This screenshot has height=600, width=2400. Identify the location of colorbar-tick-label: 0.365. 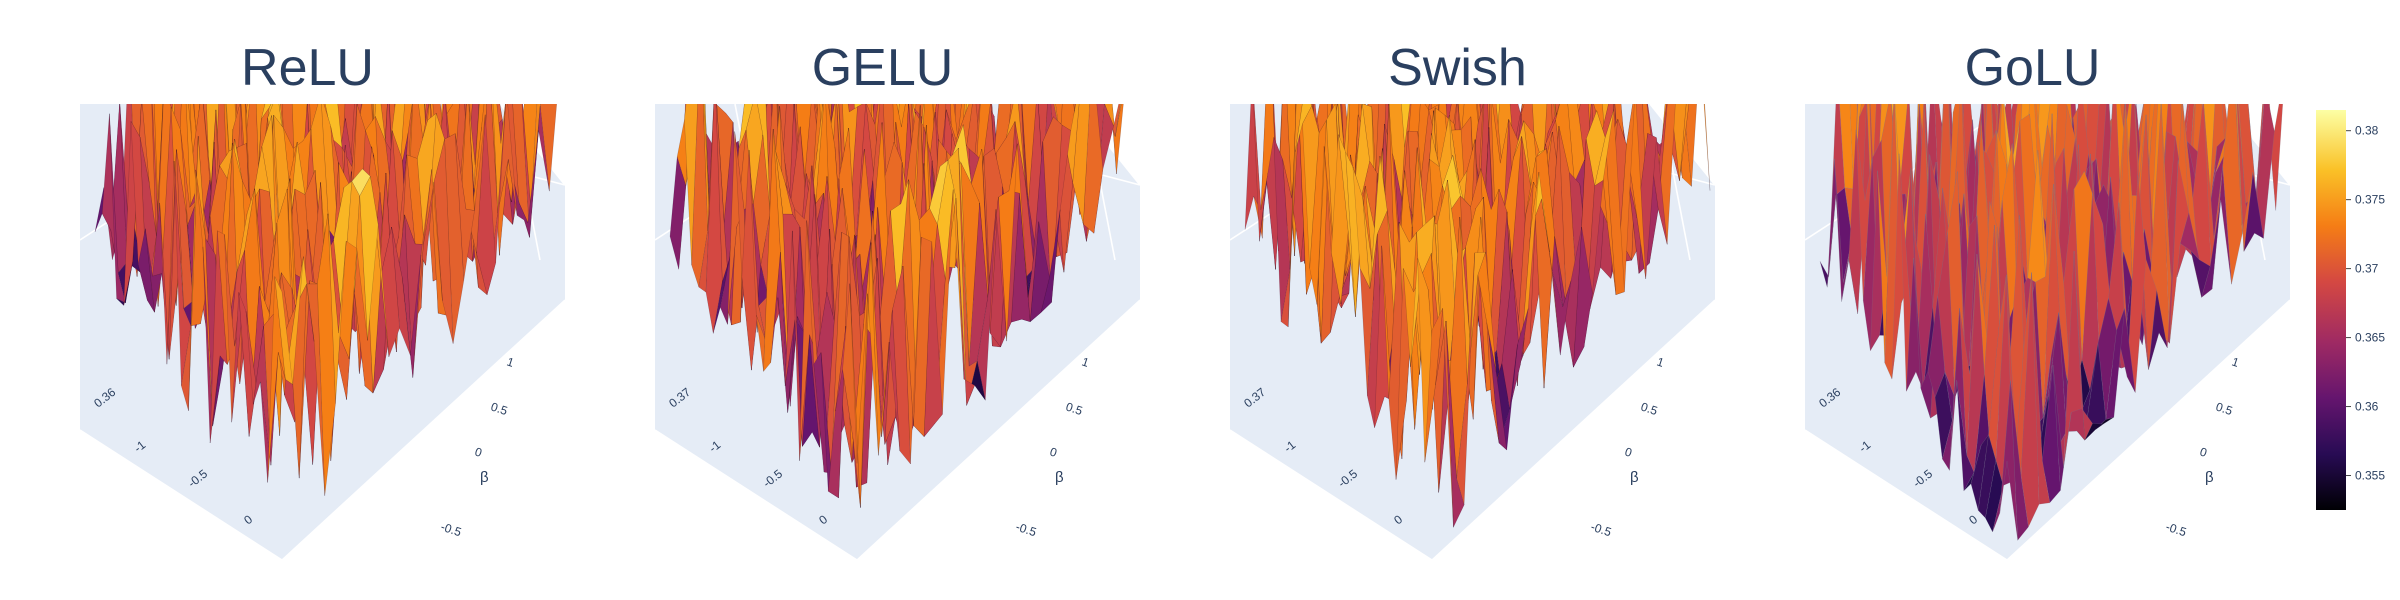
(2370, 338).